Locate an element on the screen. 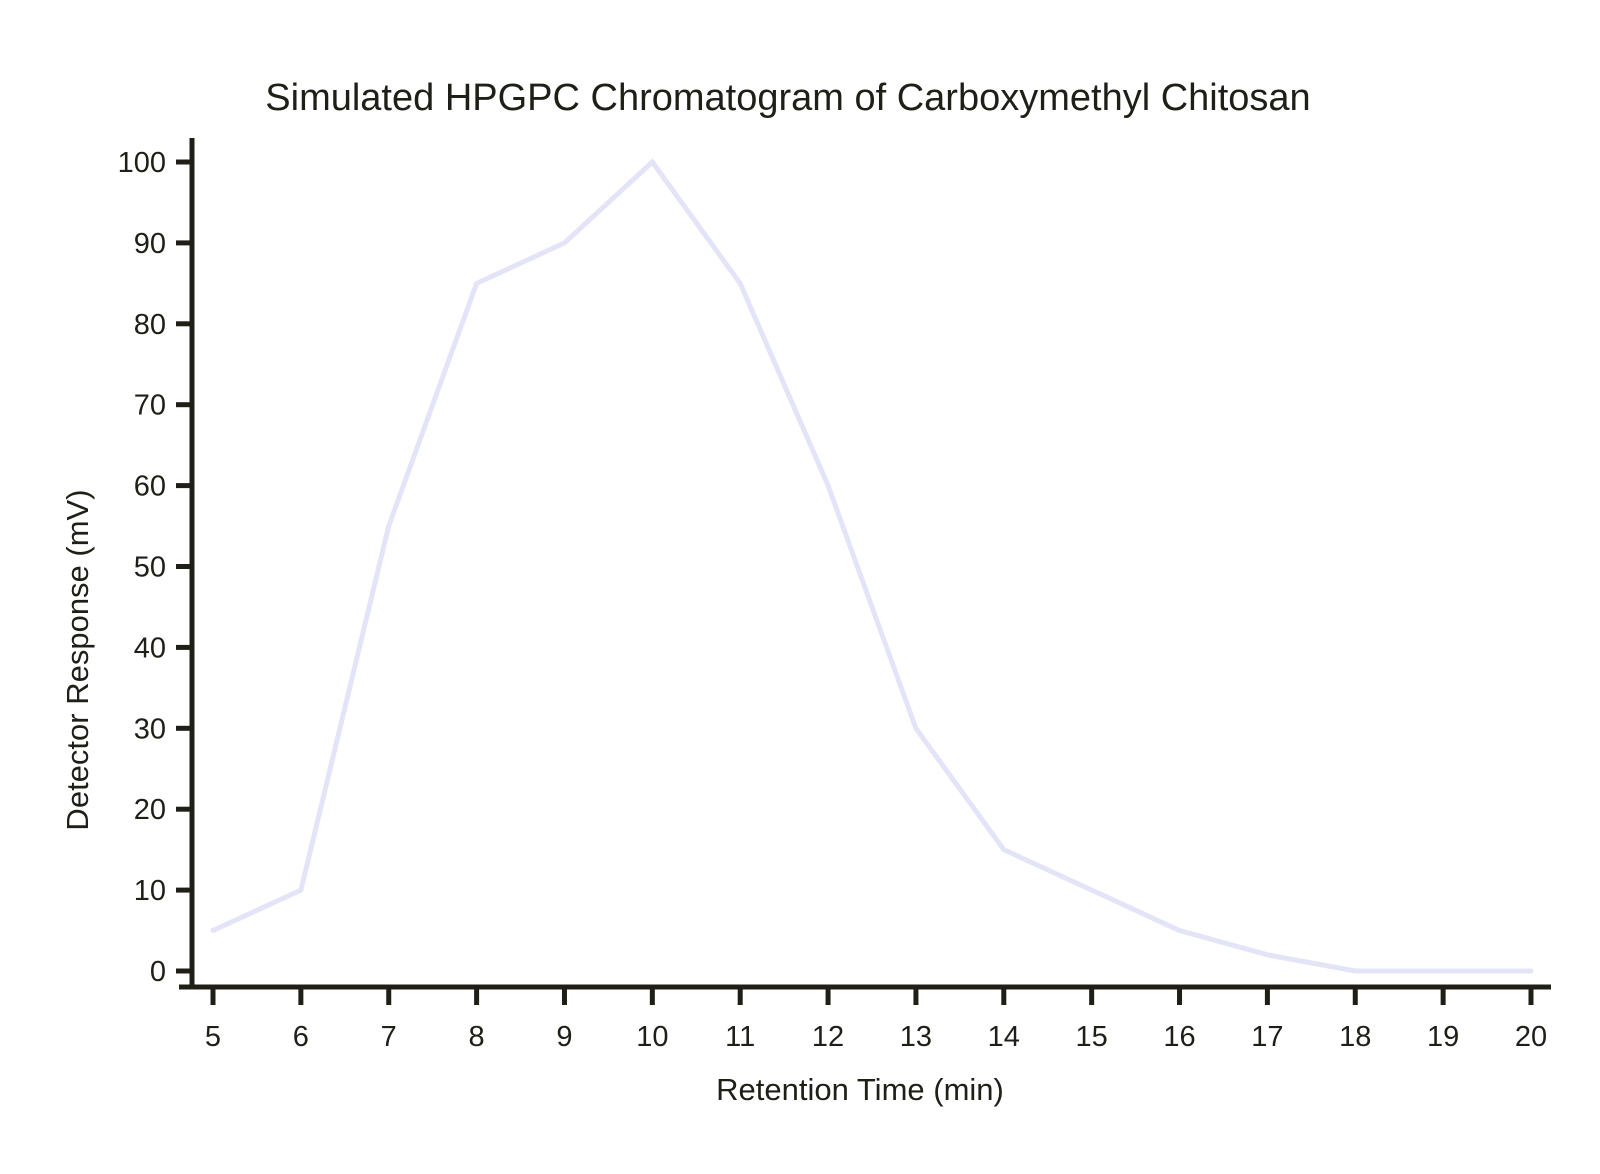 The height and width of the screenshot is (1174, 1600). x-tick-label: 18 is located at coordinates (1355, 1037).